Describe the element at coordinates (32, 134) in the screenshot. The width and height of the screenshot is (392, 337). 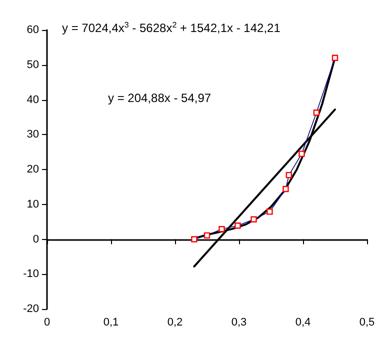
I see `y-tick-label: 30` at that location.